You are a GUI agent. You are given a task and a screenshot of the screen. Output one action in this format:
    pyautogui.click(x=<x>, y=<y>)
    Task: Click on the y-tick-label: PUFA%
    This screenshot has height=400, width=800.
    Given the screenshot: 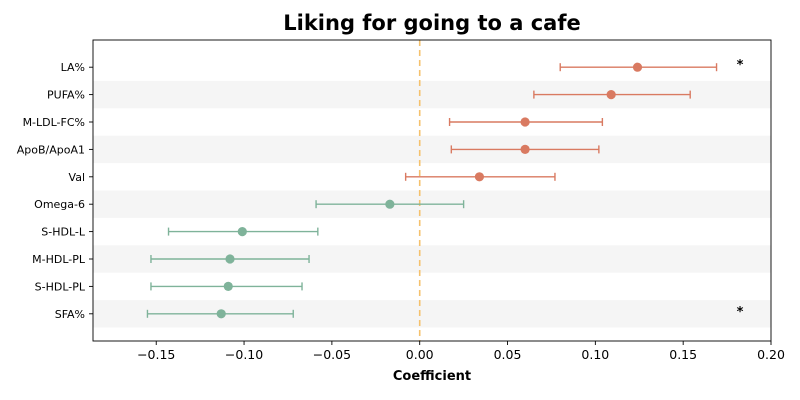 What is the action you would take?
    pyautogui.click(x=66, y=95)
    